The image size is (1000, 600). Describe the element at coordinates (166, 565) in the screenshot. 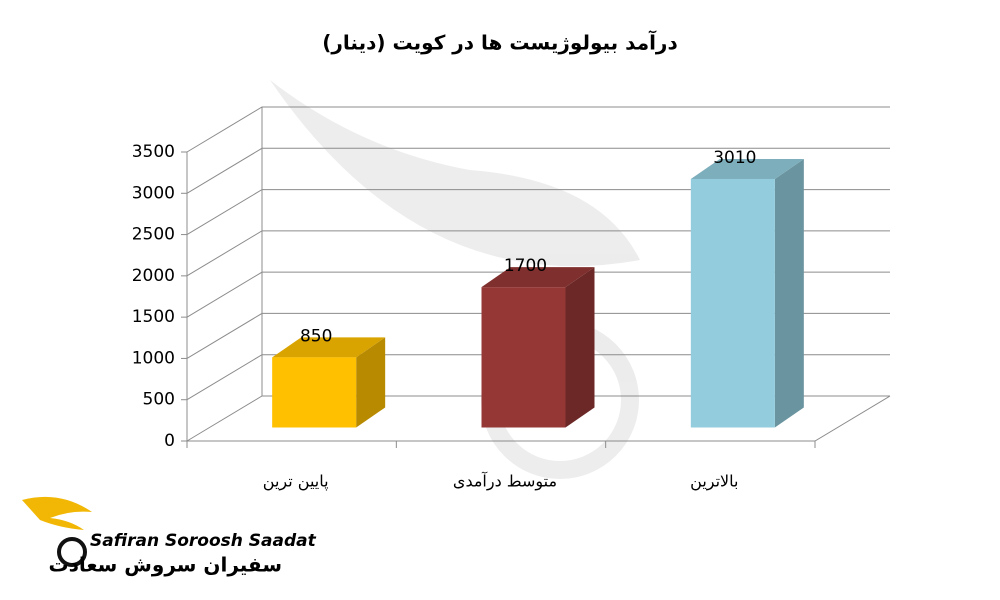

I see `logo-name-fa: سفیران سروش سعادت` at that location.